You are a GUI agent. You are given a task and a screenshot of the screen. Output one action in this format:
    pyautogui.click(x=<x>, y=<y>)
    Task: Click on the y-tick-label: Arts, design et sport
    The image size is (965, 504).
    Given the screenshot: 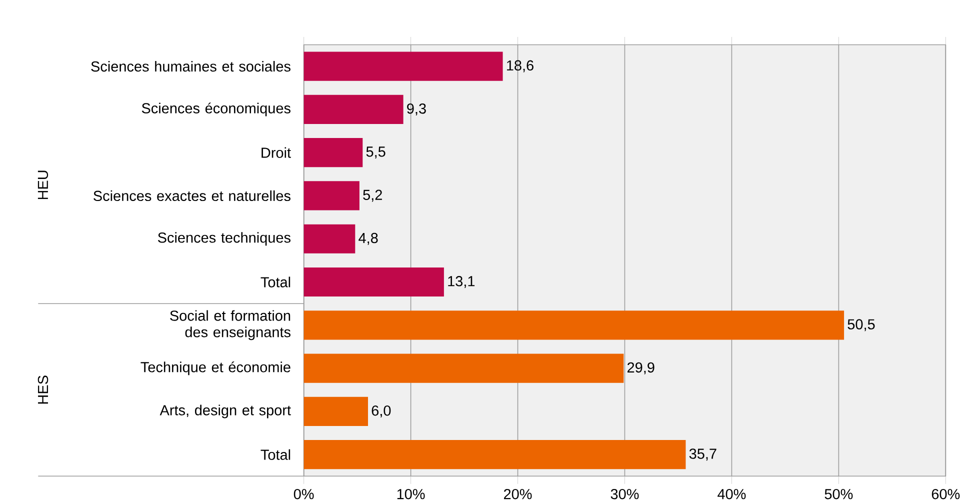 What is the action you would take?
    pyautogui.click(x=225, y=411)
    